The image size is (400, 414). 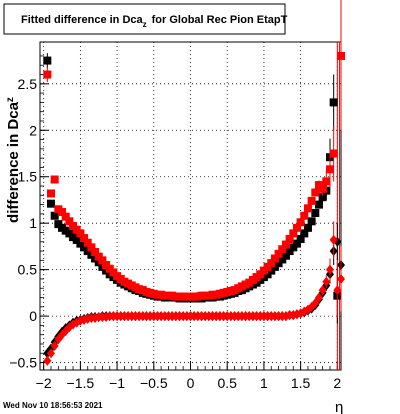 I want to click on chart-title-suffix: for Global Rec Pion EtapT, so click(x=220, y=20).